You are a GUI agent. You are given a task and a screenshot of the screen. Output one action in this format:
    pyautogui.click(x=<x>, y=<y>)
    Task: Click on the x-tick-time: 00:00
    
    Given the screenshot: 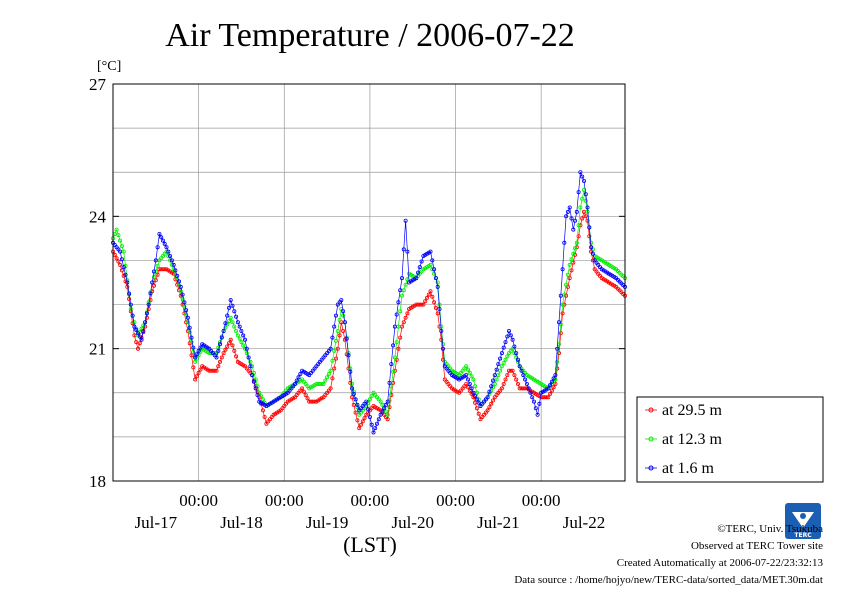 What is the action you would take?
    pyautogui.click(x=455, y=500)
    